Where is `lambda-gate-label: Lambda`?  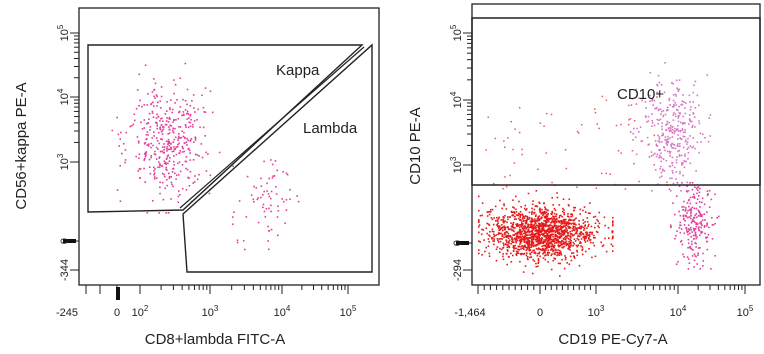 lambda-gate-label: Lambda is located at coordinates (330, 128).